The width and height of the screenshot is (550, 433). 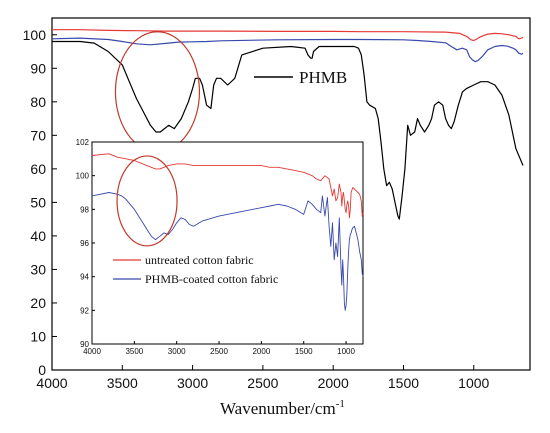 I want to click on x-axis-label: Wavenumber/cm-1, so click(x=282, y=408).